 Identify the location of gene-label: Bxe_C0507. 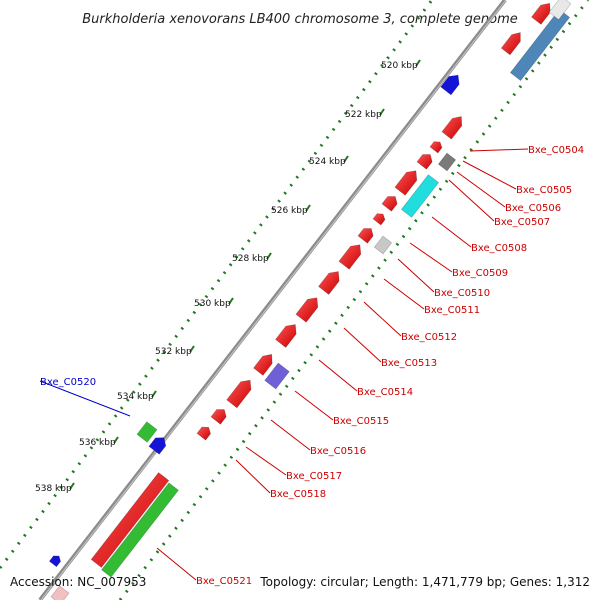
(522, 222).